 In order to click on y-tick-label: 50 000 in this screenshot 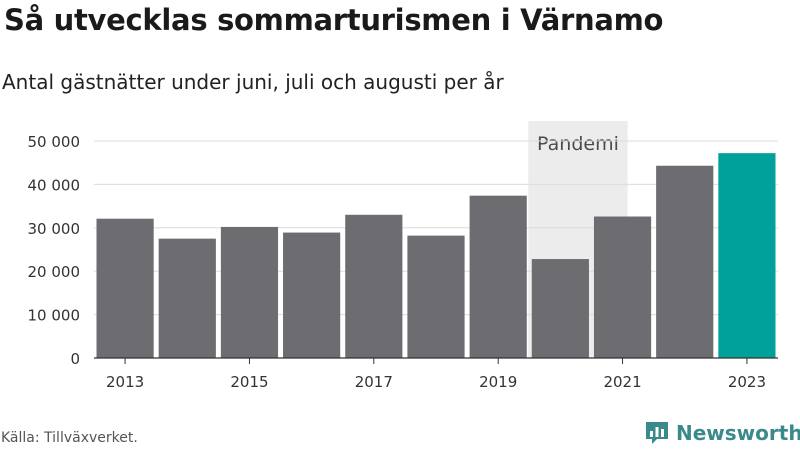, I will do `click(54, 142)`.